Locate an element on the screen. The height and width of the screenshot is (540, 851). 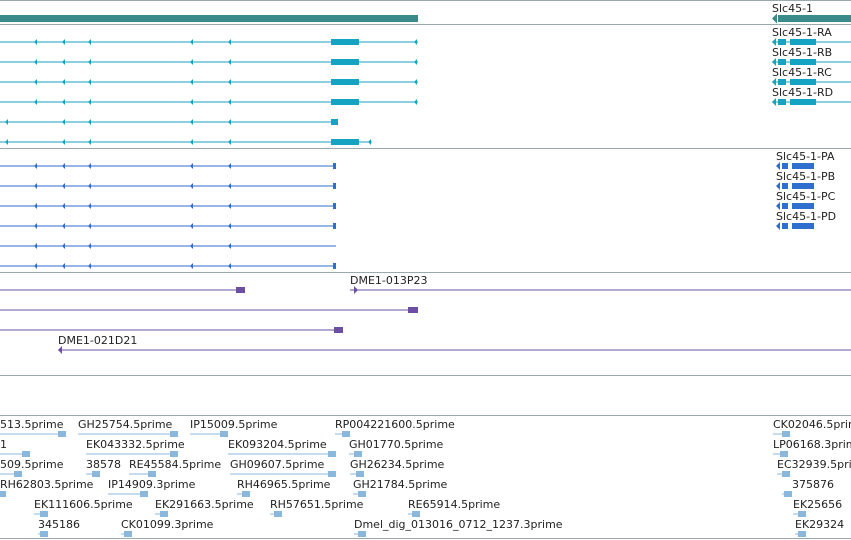
transcript-label-rd: Slc45-1-RD is located at coordinates (803, 92).